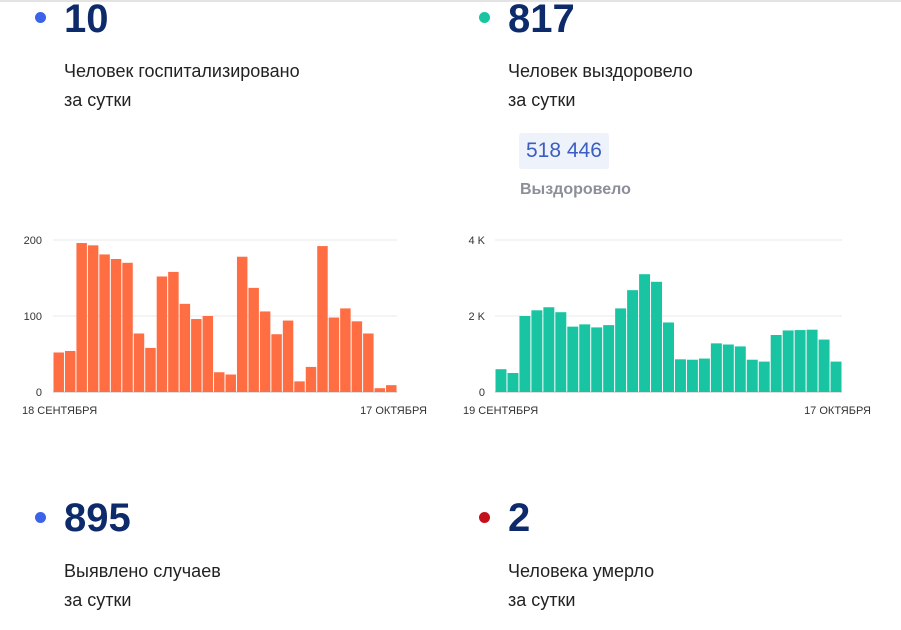  I want to click on hosp-ytick-label: 200, so click(33, 241).